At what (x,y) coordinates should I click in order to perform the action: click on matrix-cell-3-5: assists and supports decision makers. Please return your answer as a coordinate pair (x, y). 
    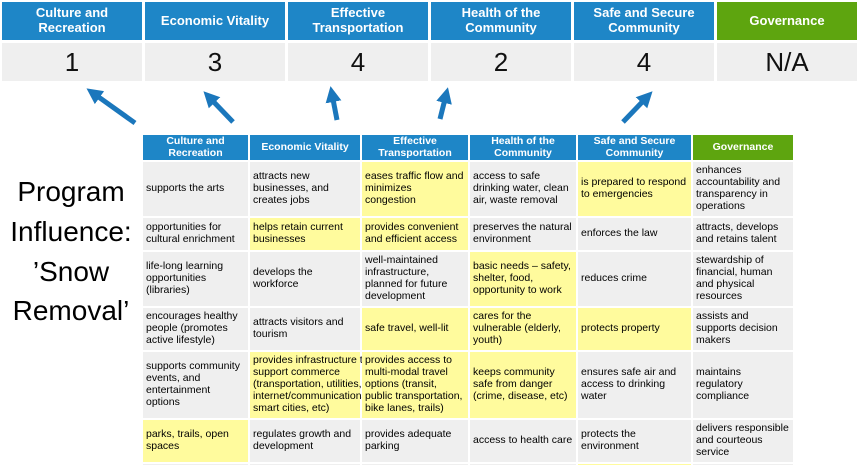
    Looking at the image, I should click on (743, 328).